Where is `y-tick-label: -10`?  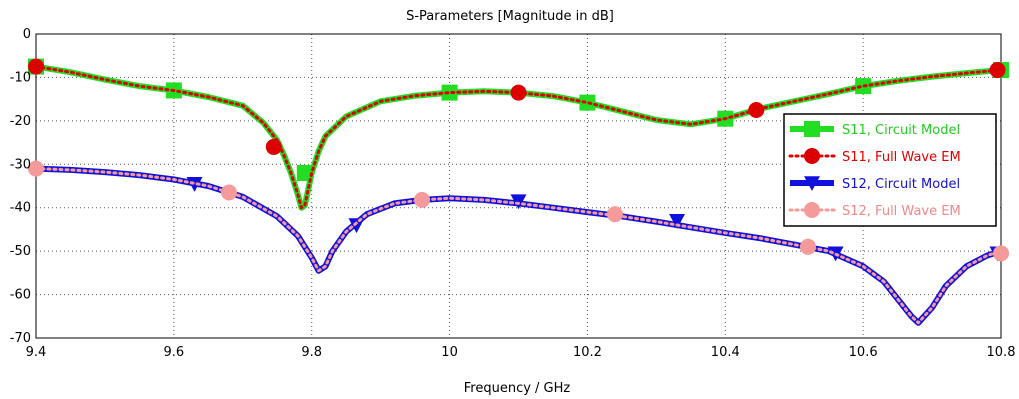
y-tick-label: -10 is located at coordinates (20, 77).